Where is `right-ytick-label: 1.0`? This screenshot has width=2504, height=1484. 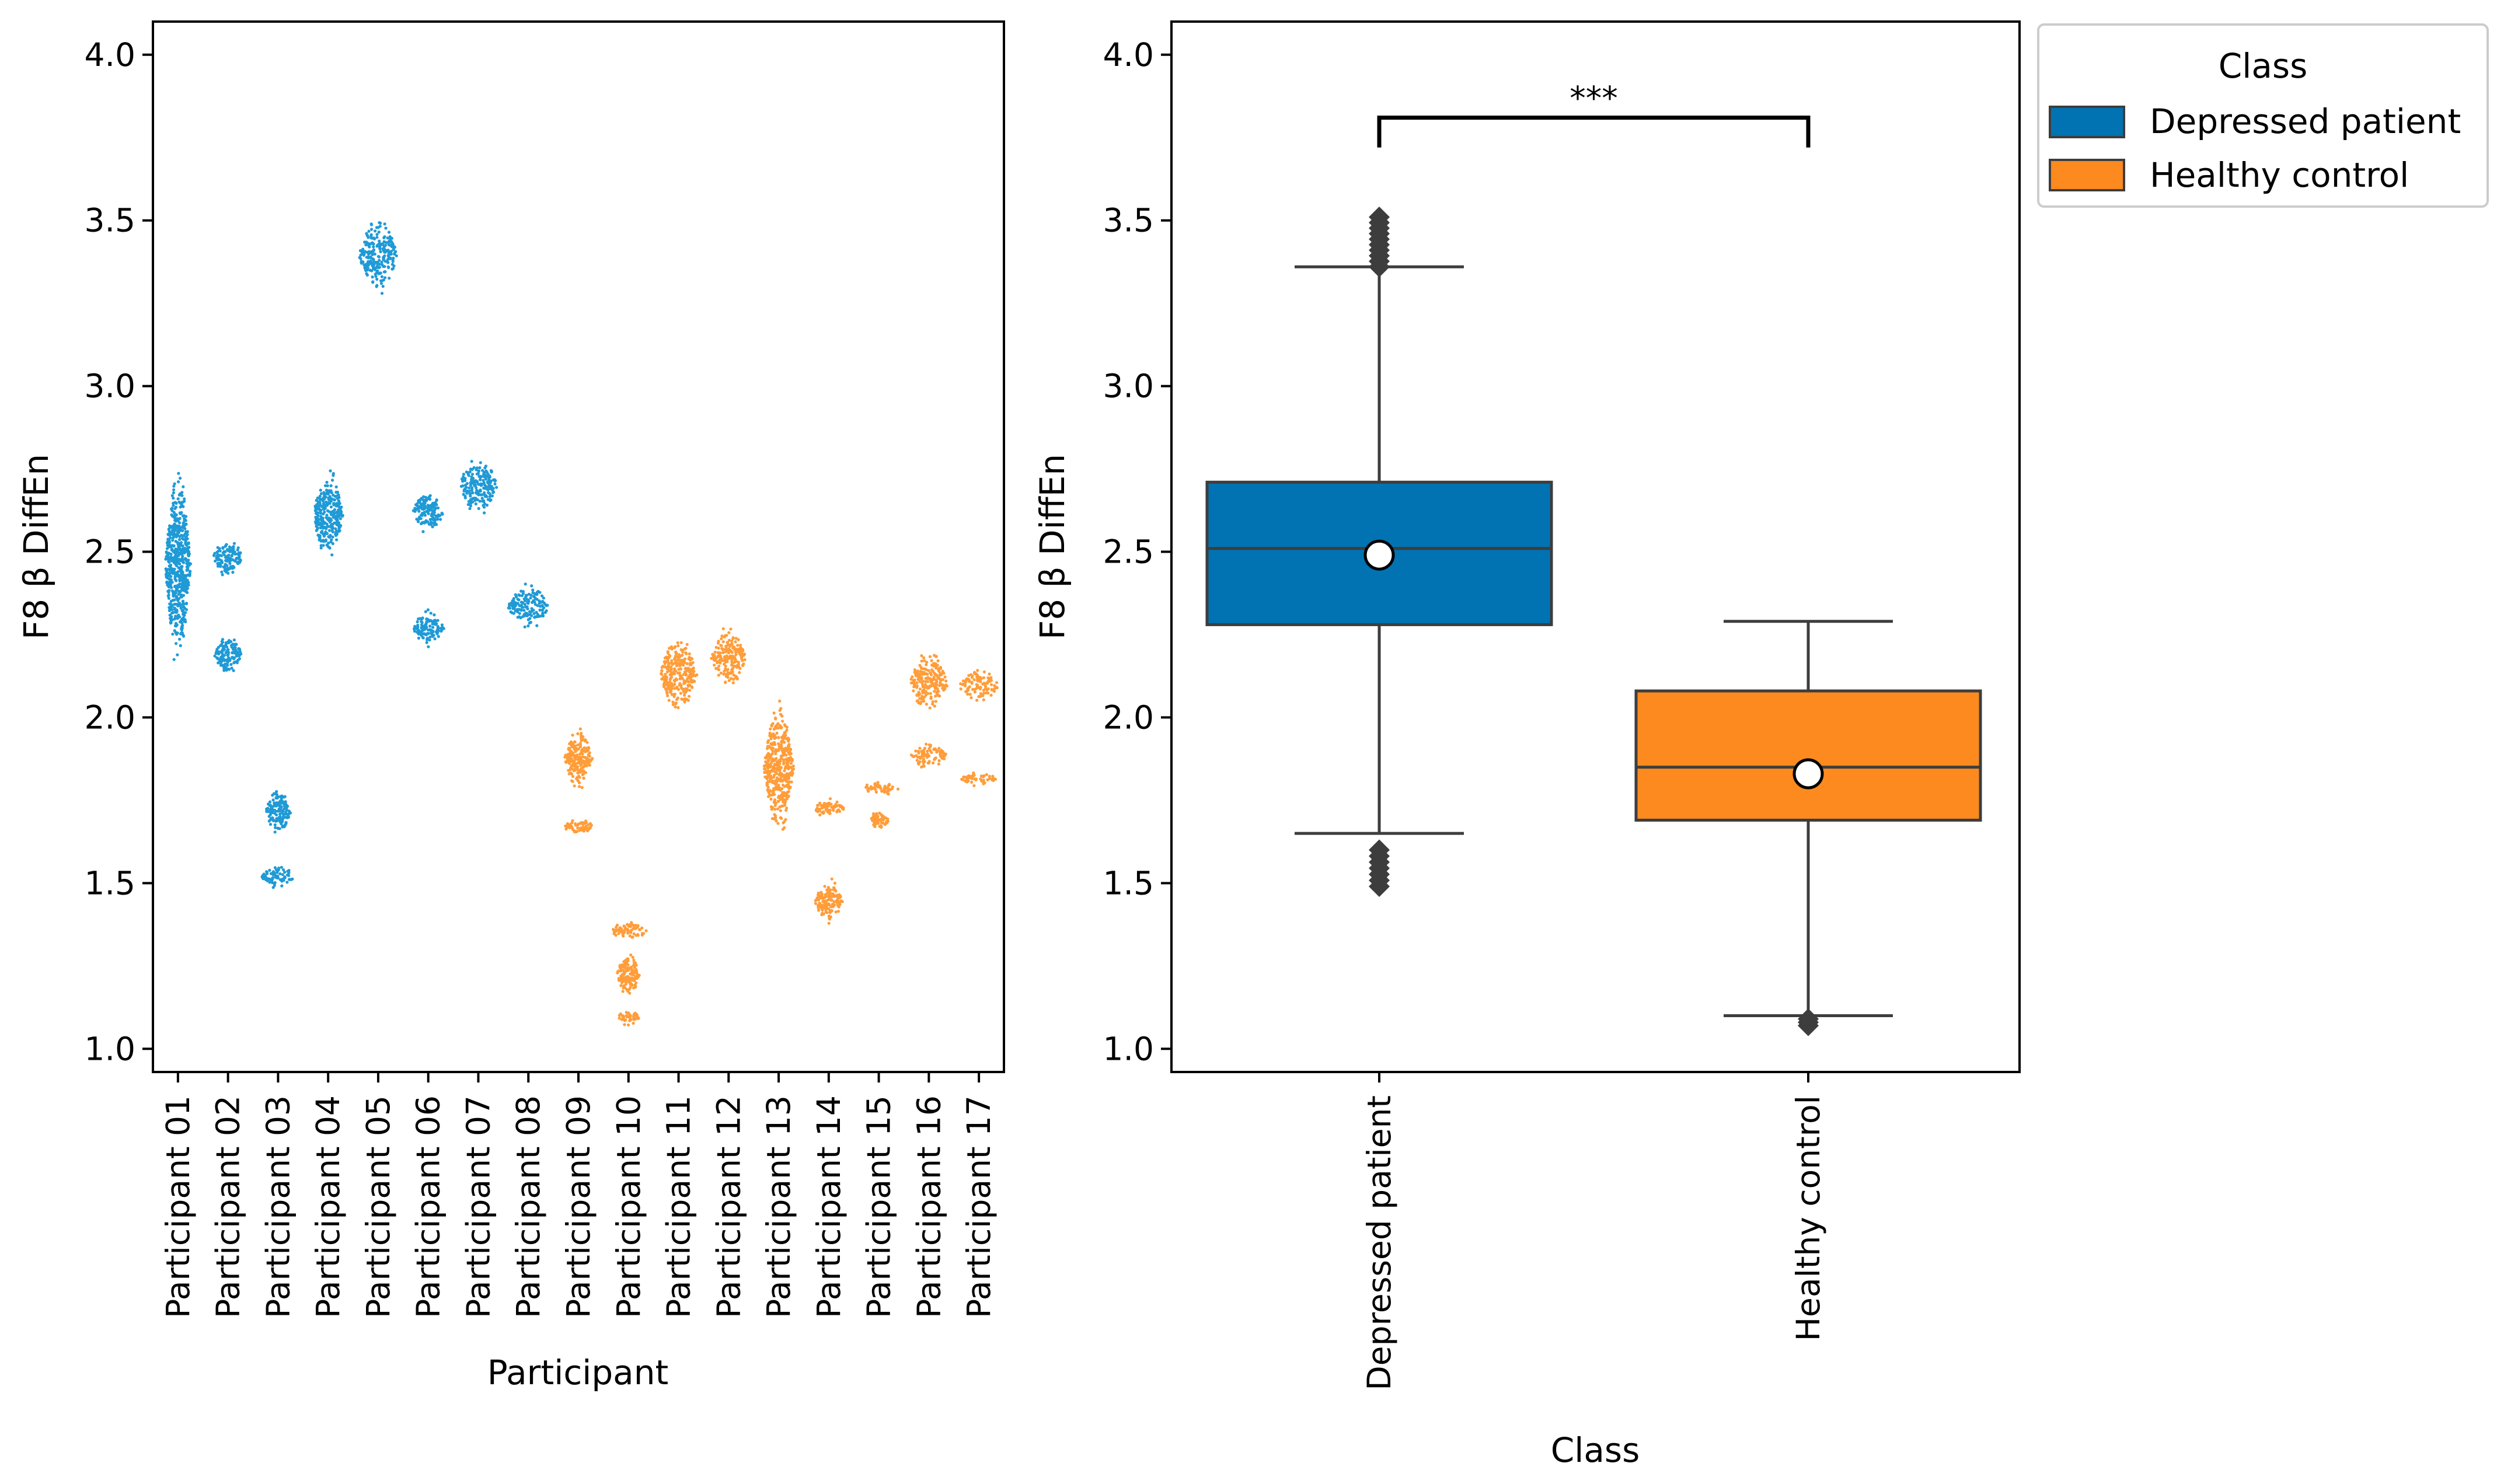 right-ytick-label: 1.0 is located at coordinates (1128, 1049).